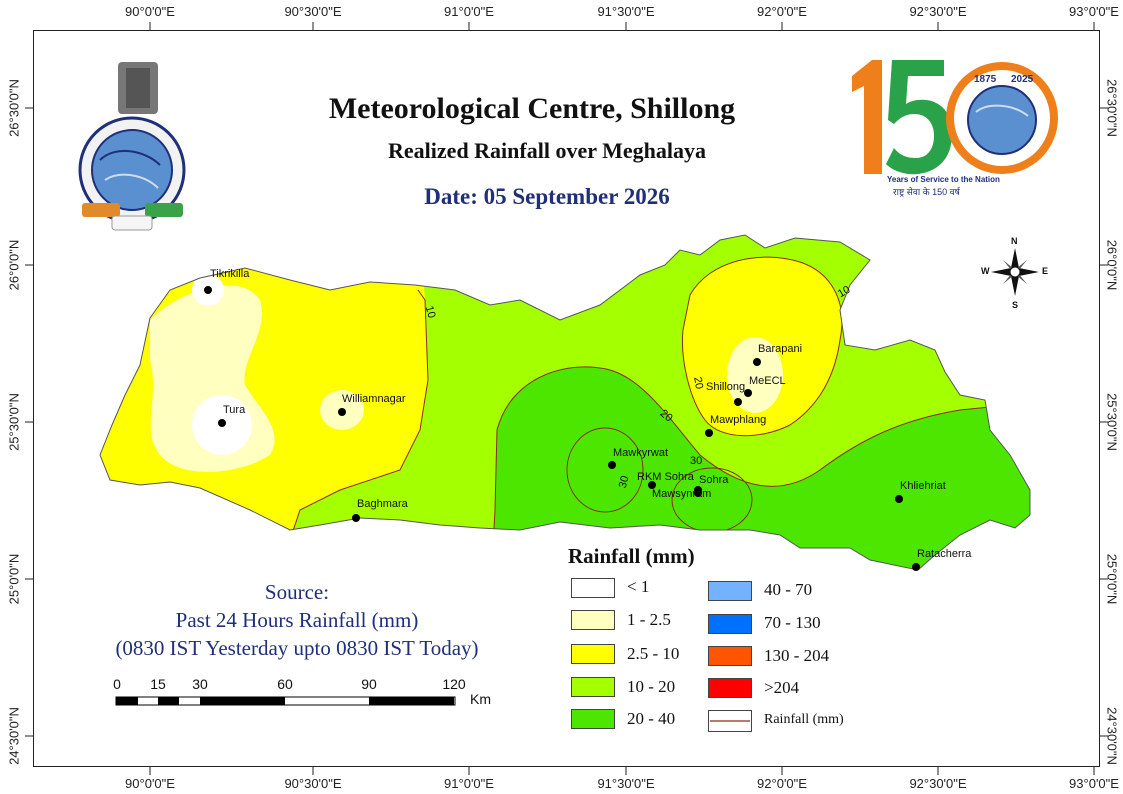 This screenshot has height=794, width=1123. Describe the element at coordinates (150, 783) in the screenshot. I see `lon-tick-bottom: 90°0'0"E` at that location.